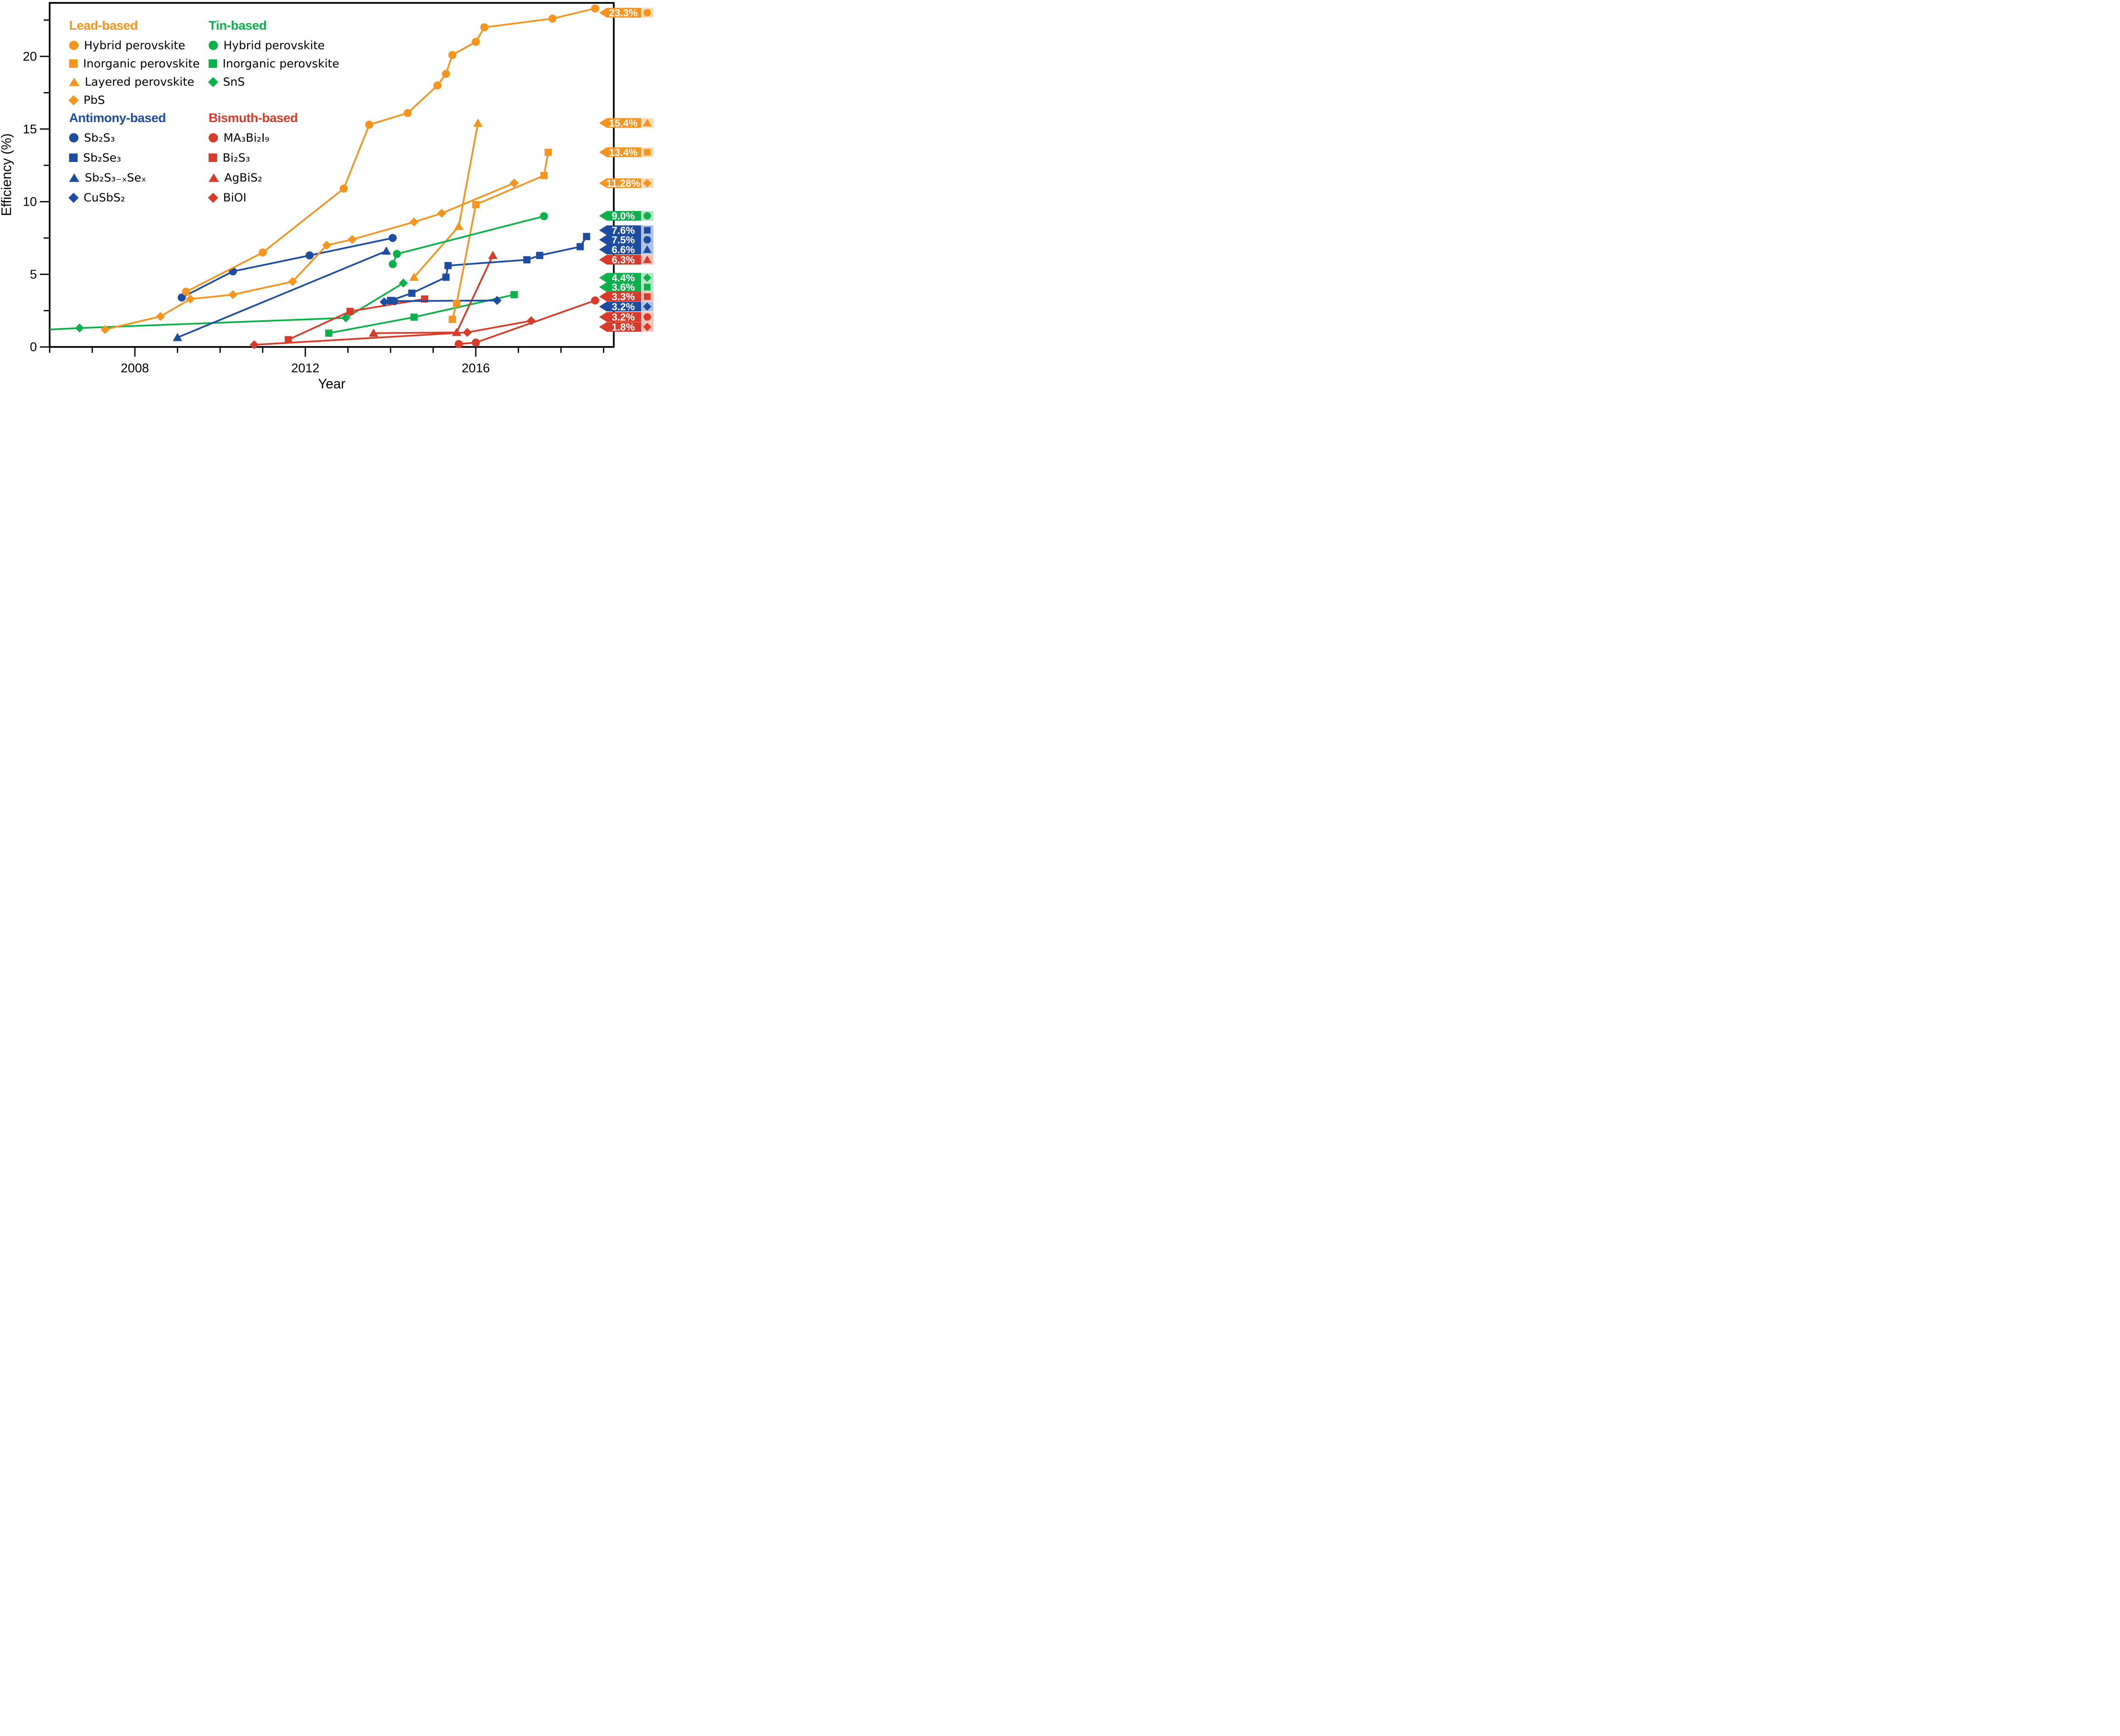 This screenshot has height=1736, width=2120. Describe the element at coordinates (468, 240) in the screenshot. I see `series-sn-hybrid` at that location.